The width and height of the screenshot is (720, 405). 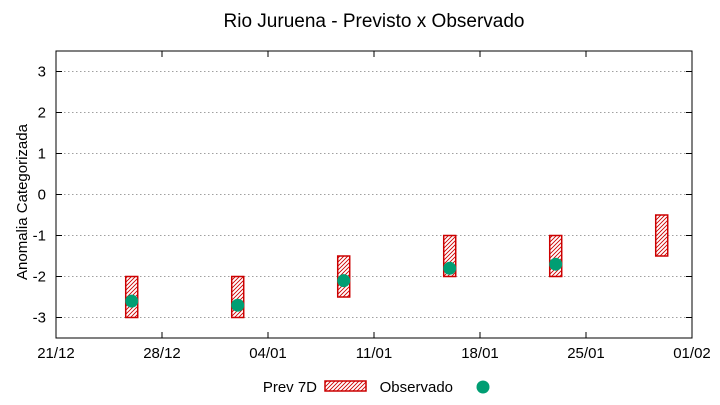 What do you see at coordinates (692, 353) in the screenshot?
I see `x-tick-label: 01/02` at bounding box center [692, 353].